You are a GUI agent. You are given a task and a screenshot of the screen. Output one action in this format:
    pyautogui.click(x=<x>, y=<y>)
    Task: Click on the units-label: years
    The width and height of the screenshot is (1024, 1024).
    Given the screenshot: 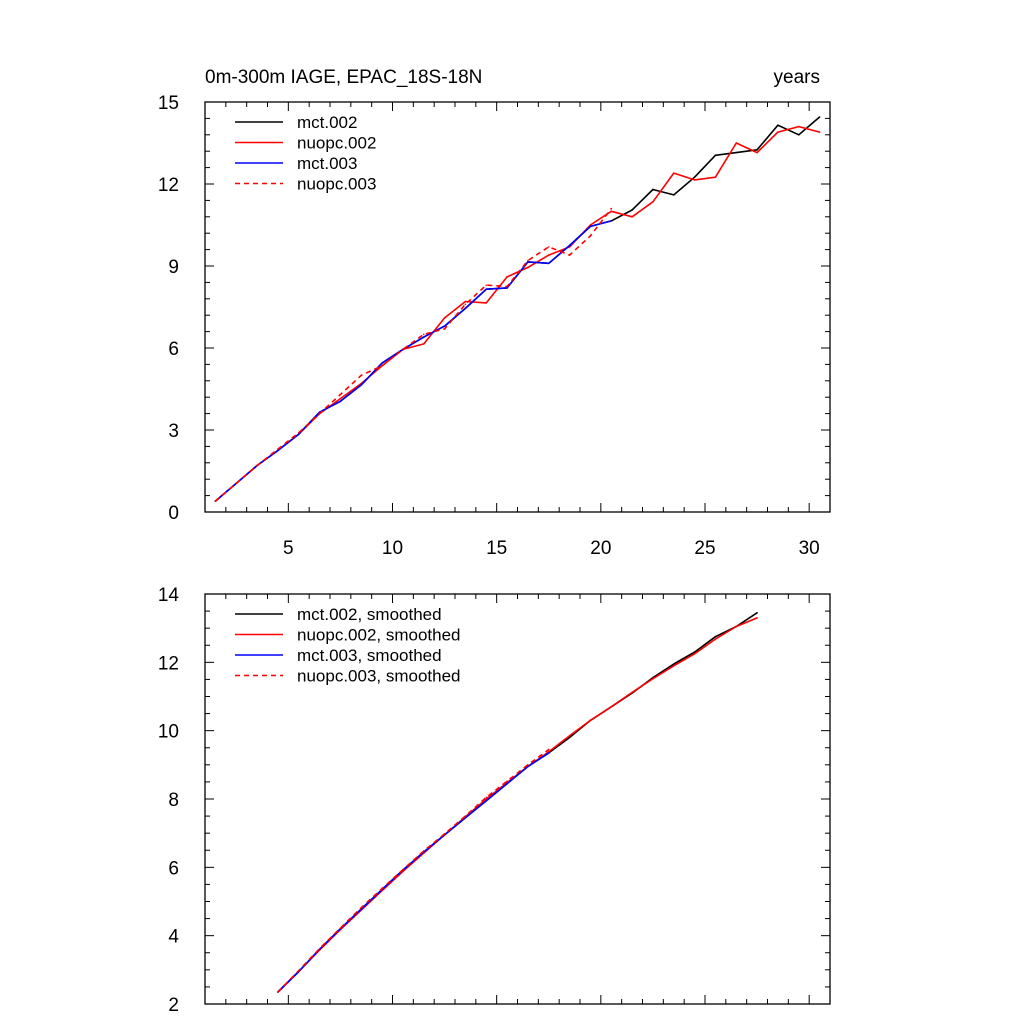 What is the action you would take?
    pyautogui.click(x=797, y=77)
    